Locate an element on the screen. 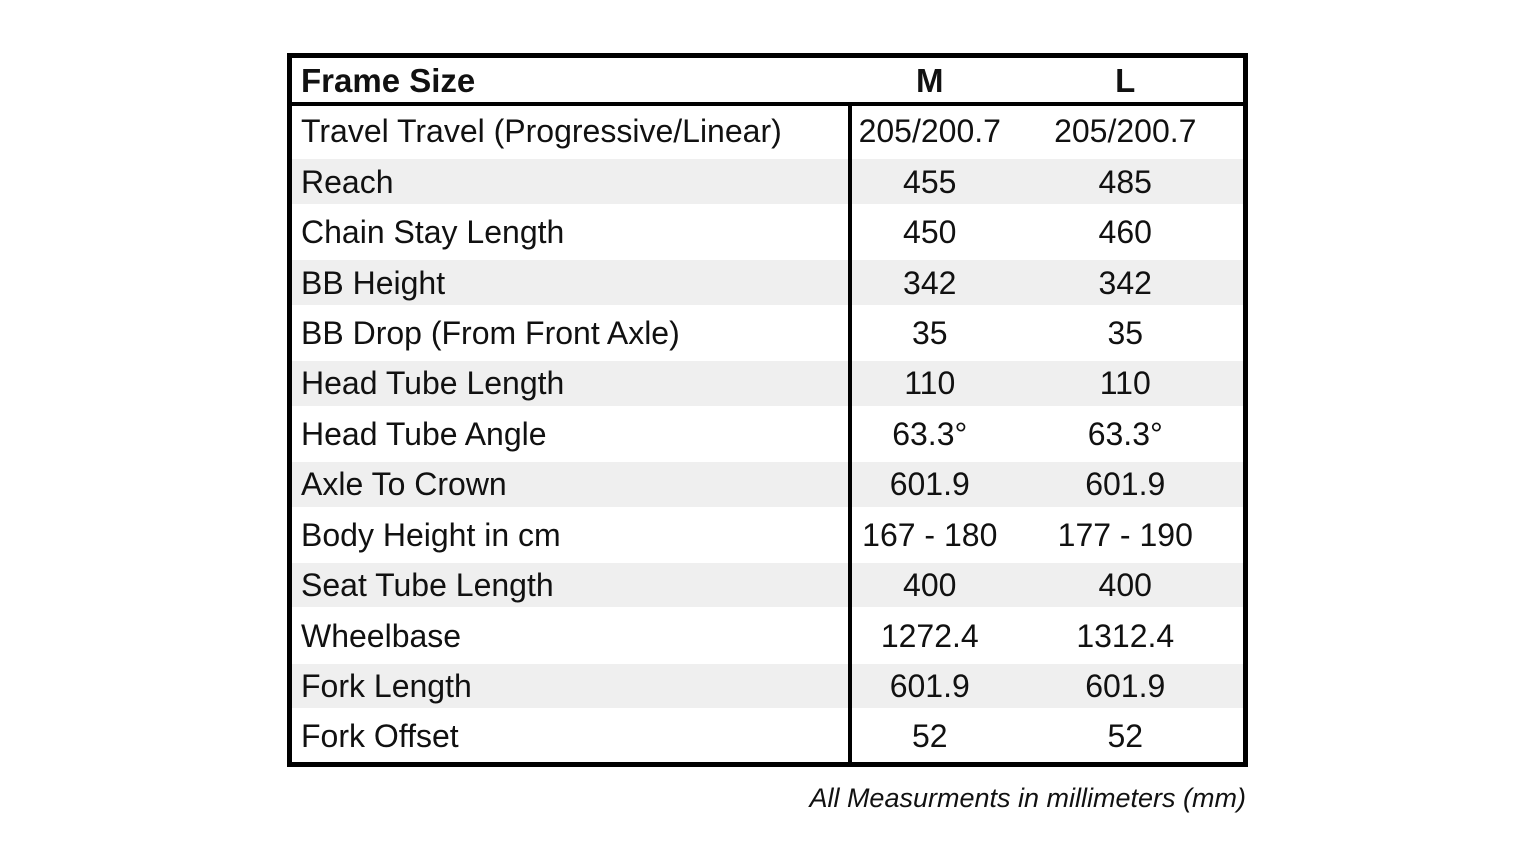 The width and height of the screenshot is (1536, 864). table-row-wheelbase: Wheelbase 1272.4 1312.4 is located at coordinates (767, 635).